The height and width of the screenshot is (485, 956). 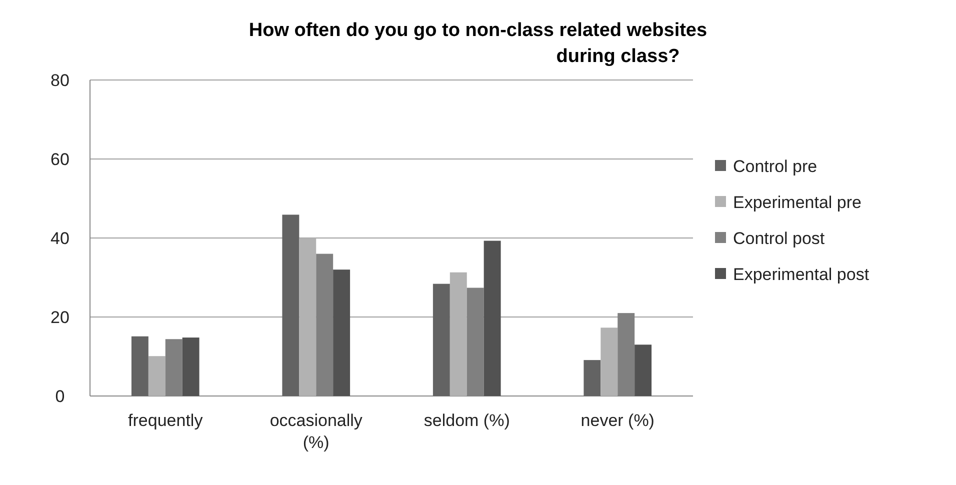 What do you see at coordinates (779, 238) in the screenshot?
I see `legend-label: Control post` at bounding box center [779, 238].